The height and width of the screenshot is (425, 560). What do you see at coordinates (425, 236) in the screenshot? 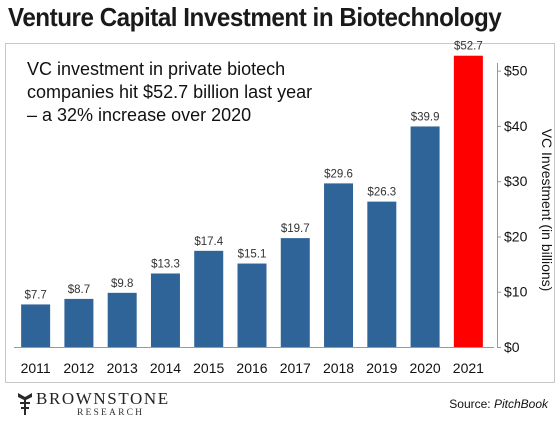
I see `bar-2020` at bounding box center [425, 236].